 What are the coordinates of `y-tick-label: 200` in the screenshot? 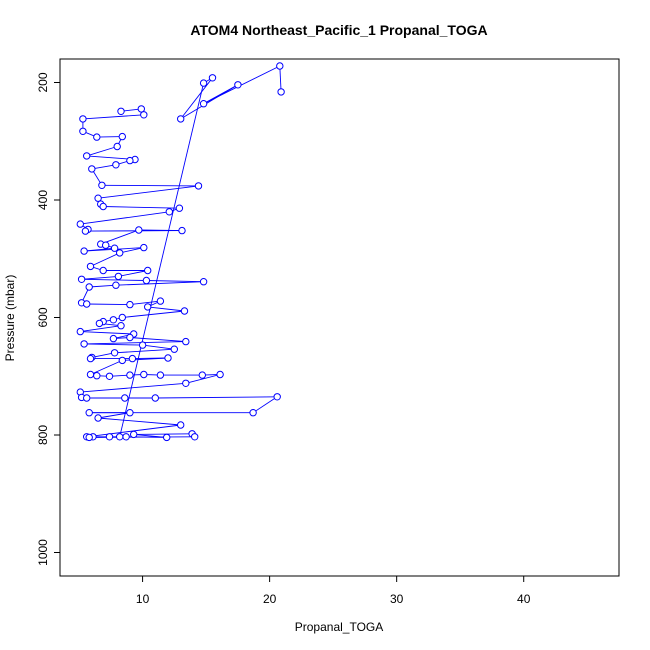 It's located at (43, 82).